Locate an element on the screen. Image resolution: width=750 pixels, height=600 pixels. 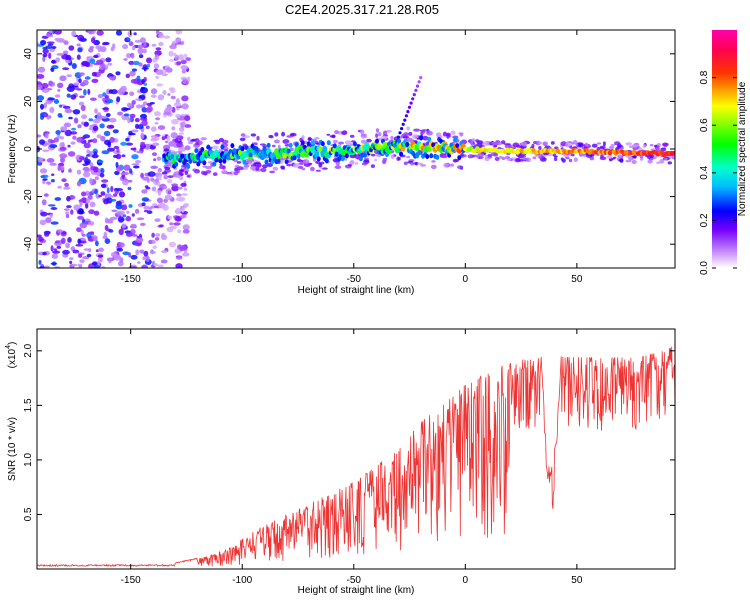
spectrogram-xlabel: Height of straight line (km) is located at coordinates (356, 290).